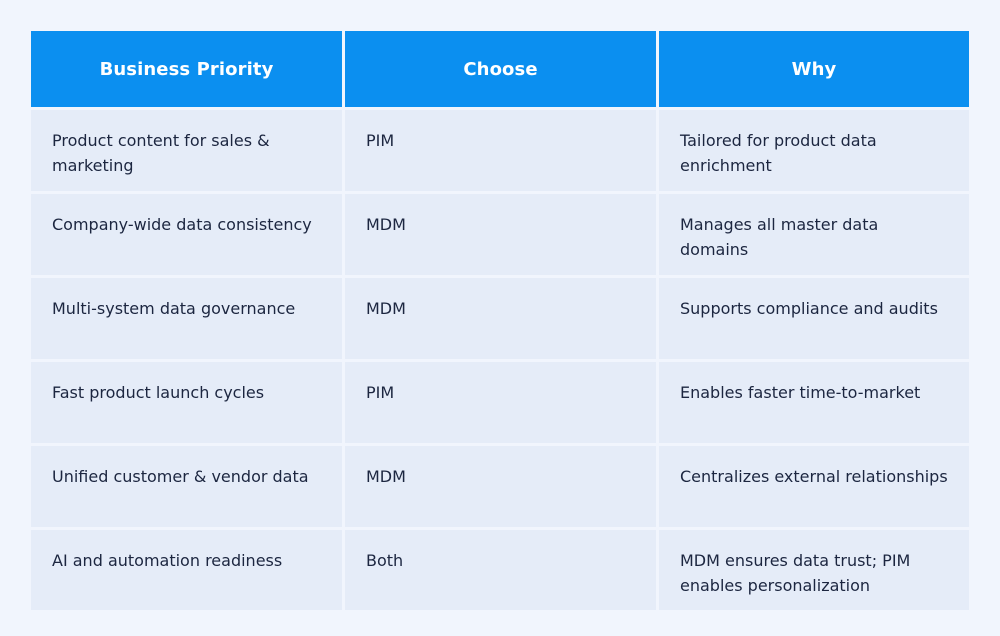  I want to click on cell-priority: Unified customer & vendor data, so click(186, 486).